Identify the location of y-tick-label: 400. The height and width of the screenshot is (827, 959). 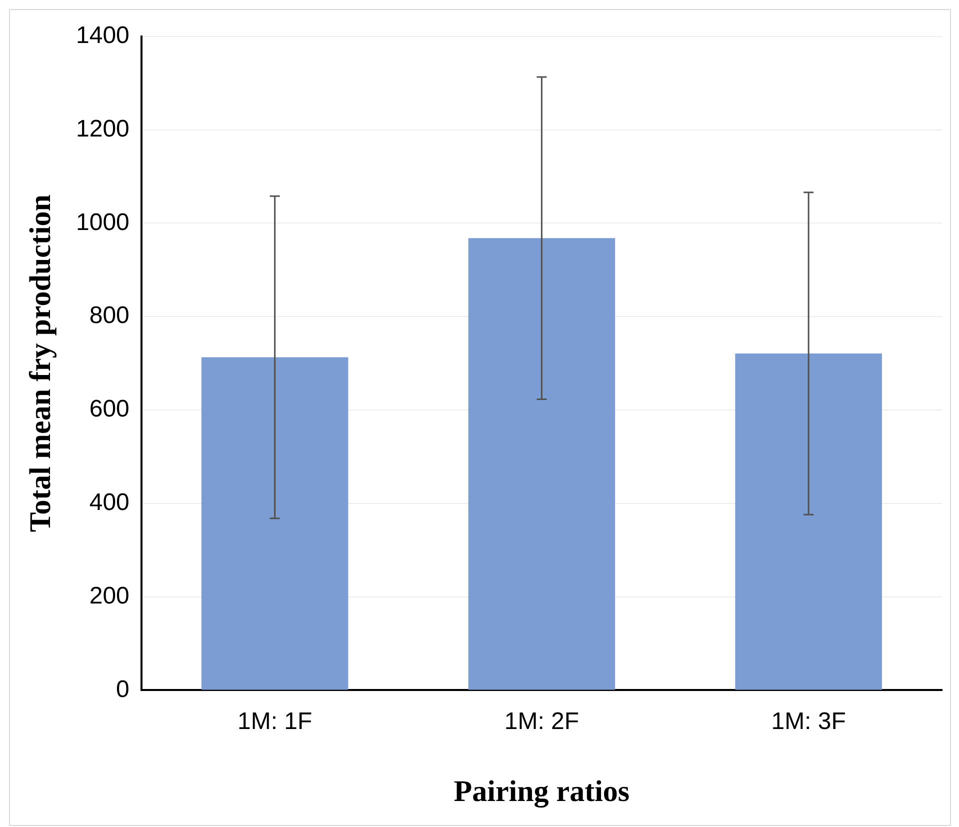
(109, 502).